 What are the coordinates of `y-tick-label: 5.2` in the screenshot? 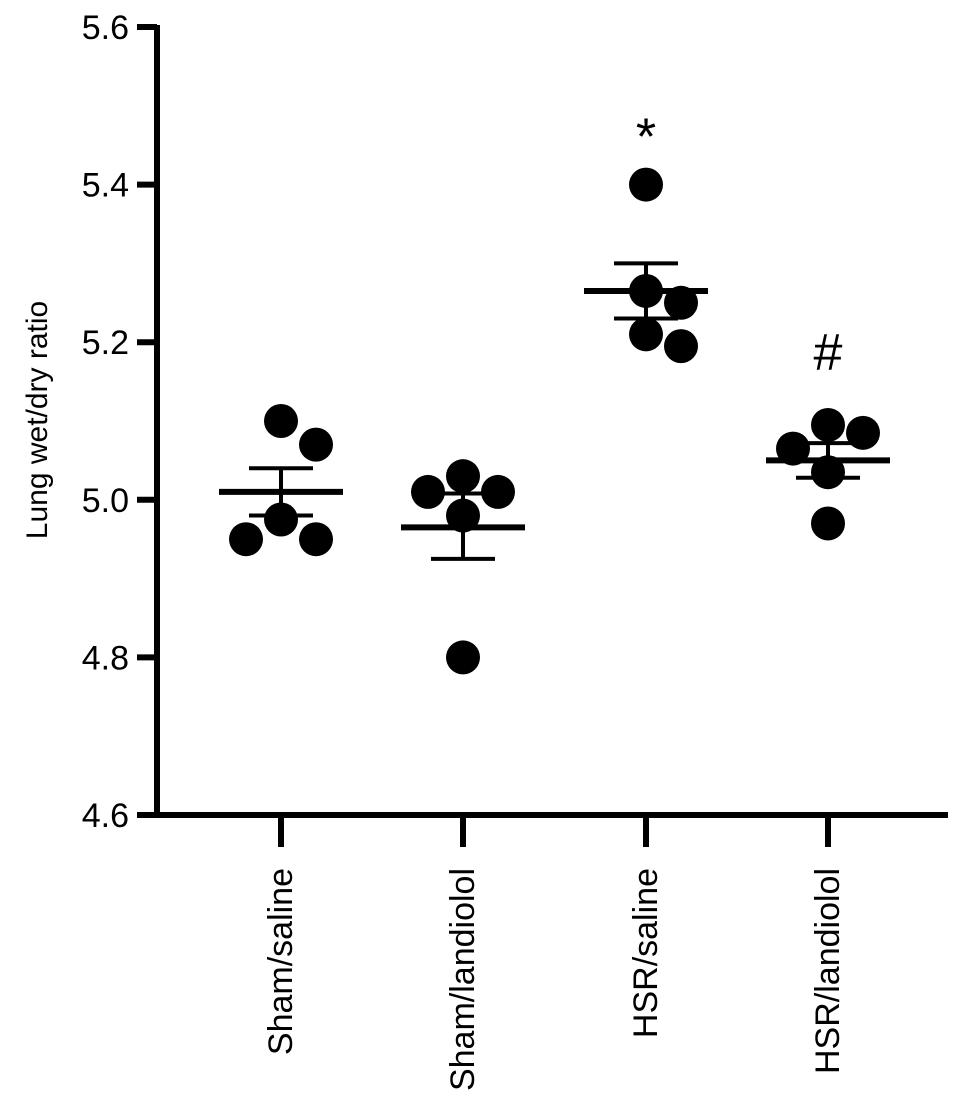 It's located at (105, 343).